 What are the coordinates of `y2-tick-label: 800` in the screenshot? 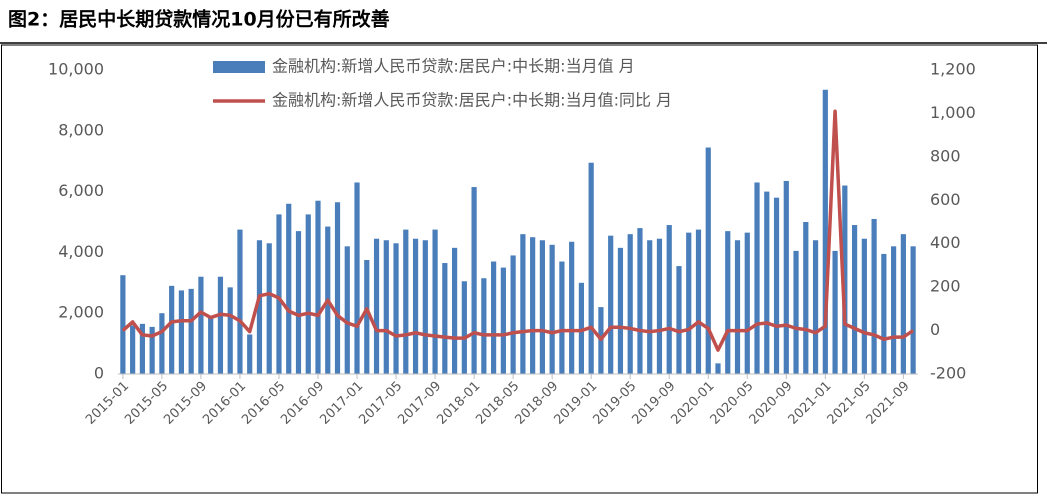 It's located at (945, 155).